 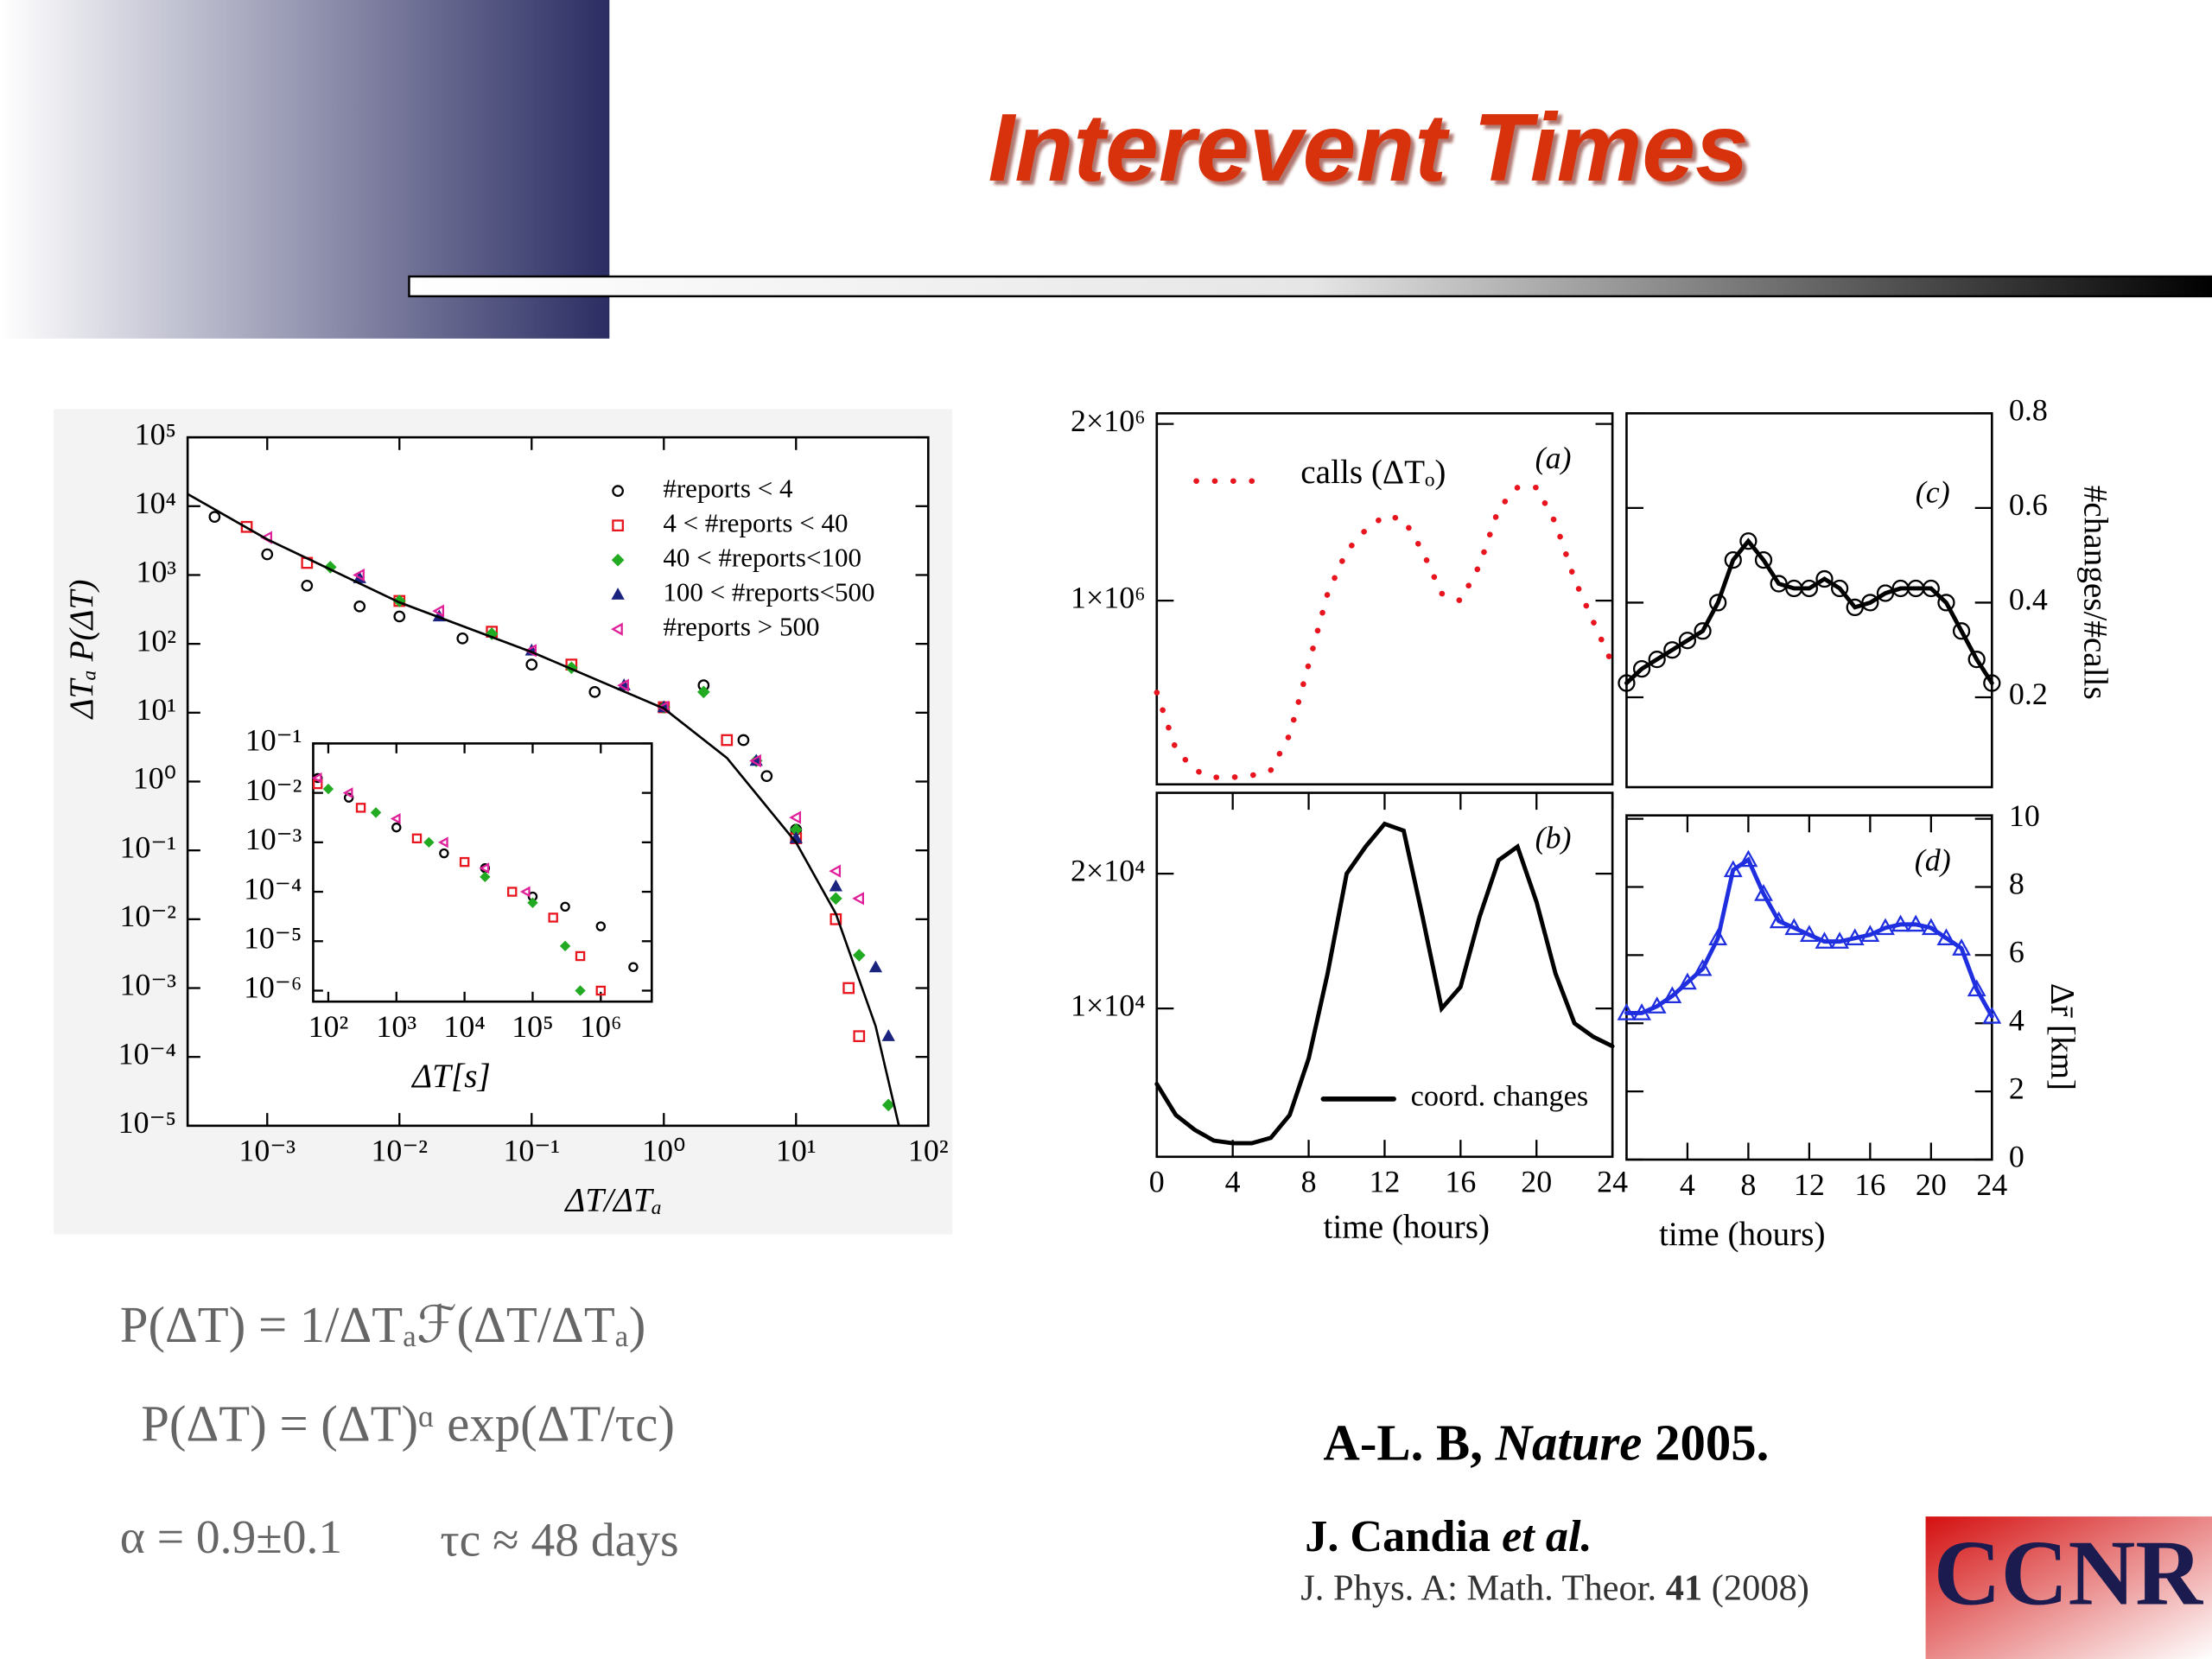 What do you see at coordinates (399, 1151) in the screenshot?
I see `x-tick-label: 10⁻²` at bounding box center [399, 1151].